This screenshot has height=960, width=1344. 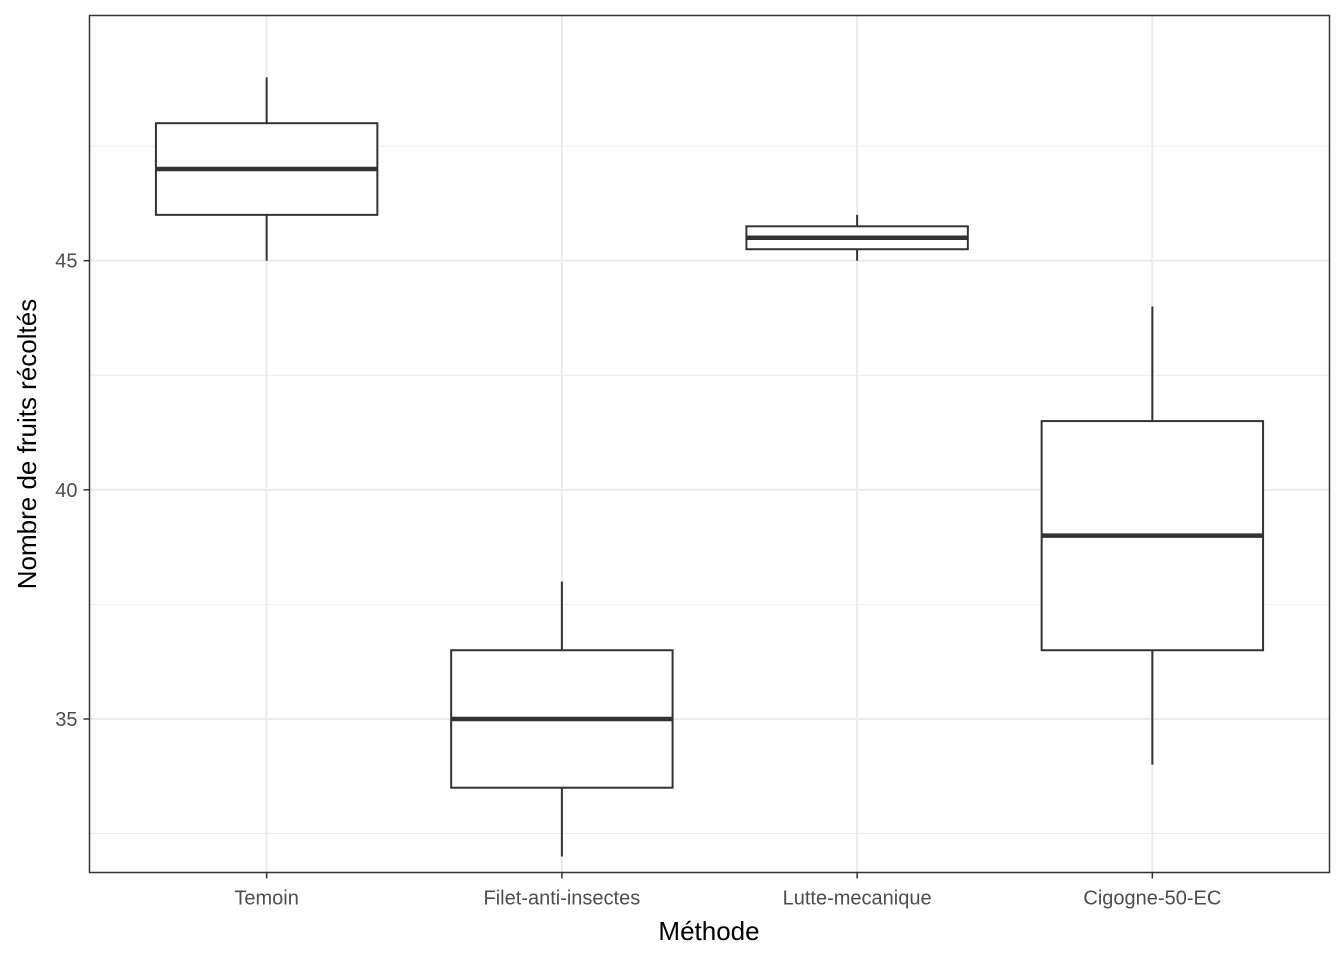 I want to click on y-tick-label: 45, so click(x=66, y=262).